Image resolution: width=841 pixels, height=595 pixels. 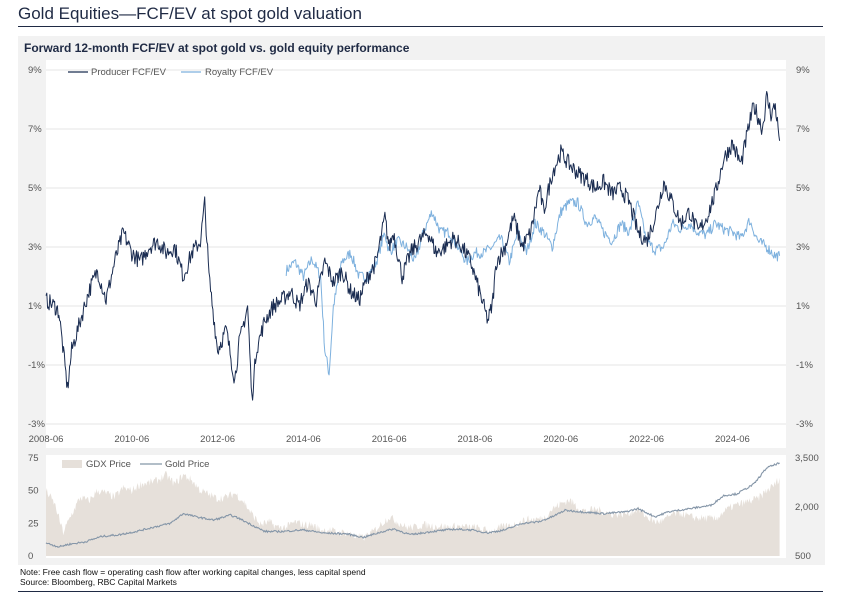 I want to click on bottom-divider, so click(x=420, y=591).